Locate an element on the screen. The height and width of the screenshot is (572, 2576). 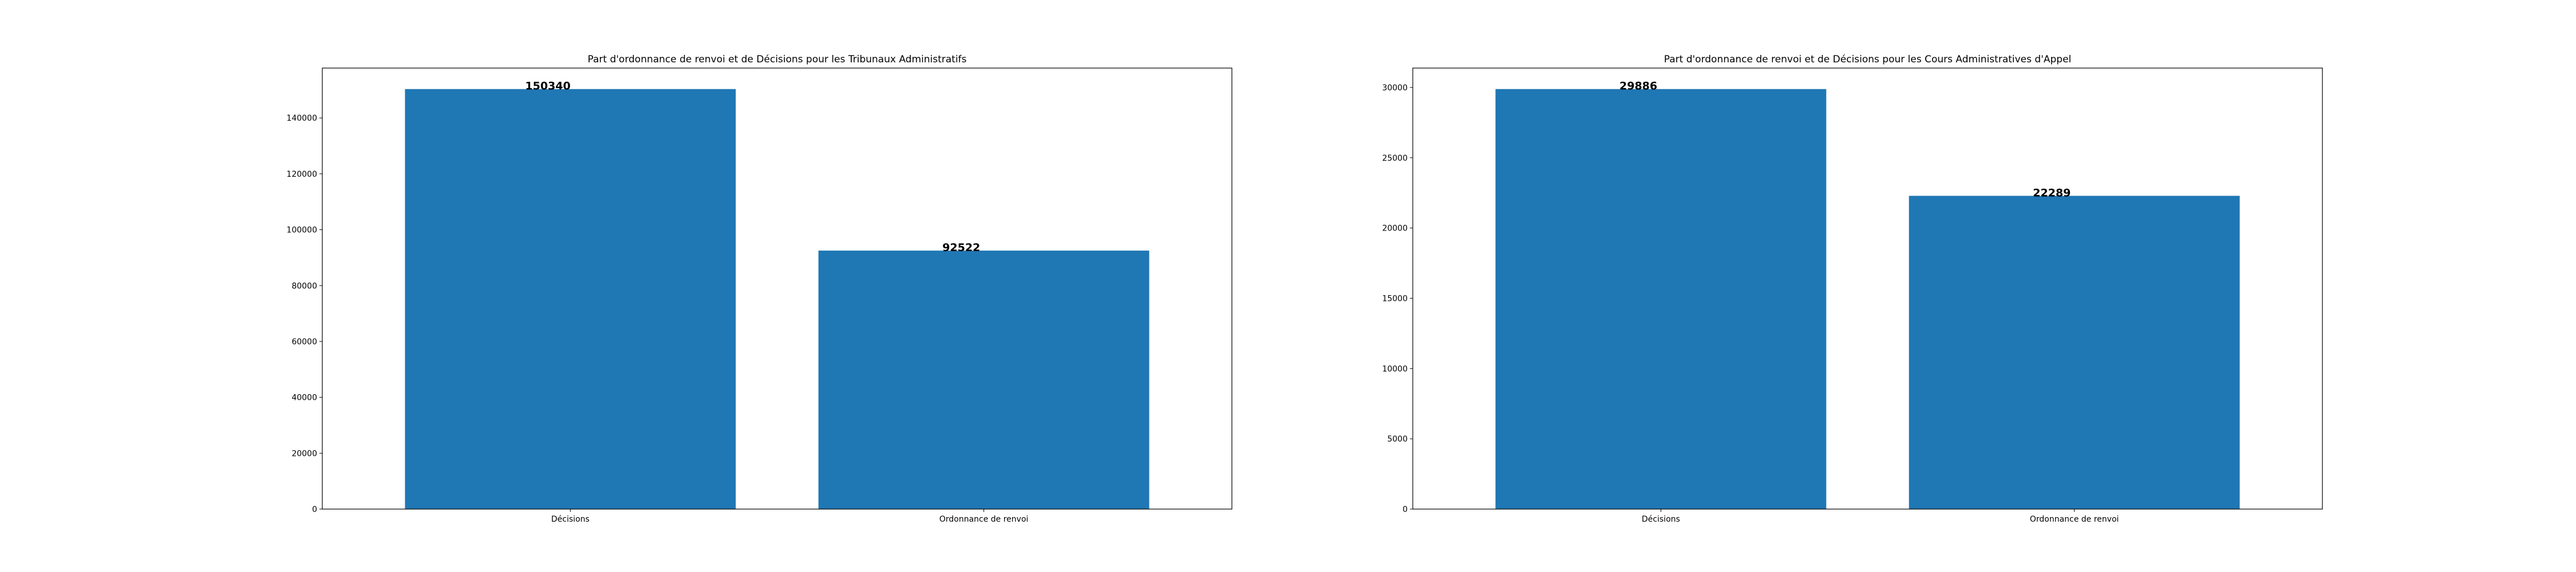
y-tick-label: 120000 is located at coordinates (302, 174).